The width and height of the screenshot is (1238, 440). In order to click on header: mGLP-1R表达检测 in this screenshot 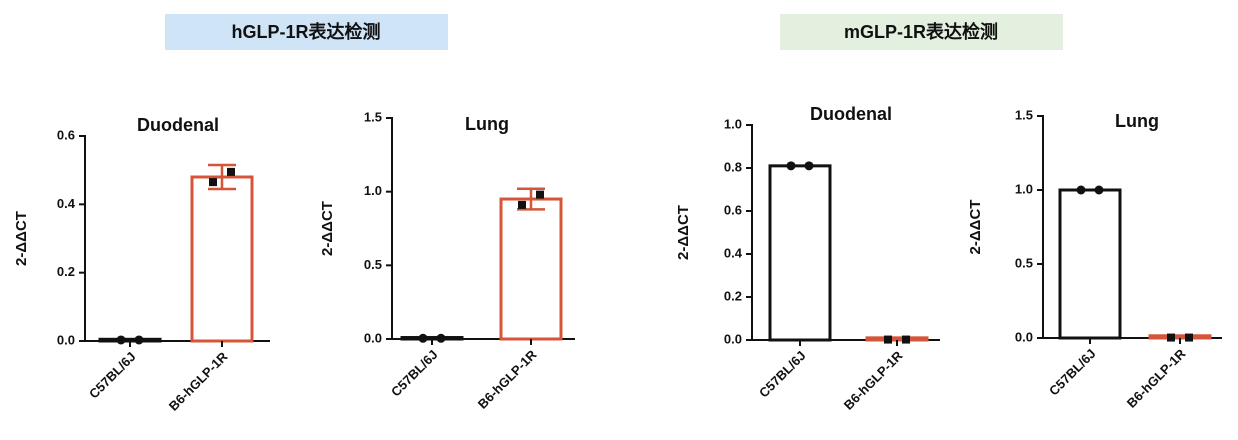, I will do `click(921, 31)`.